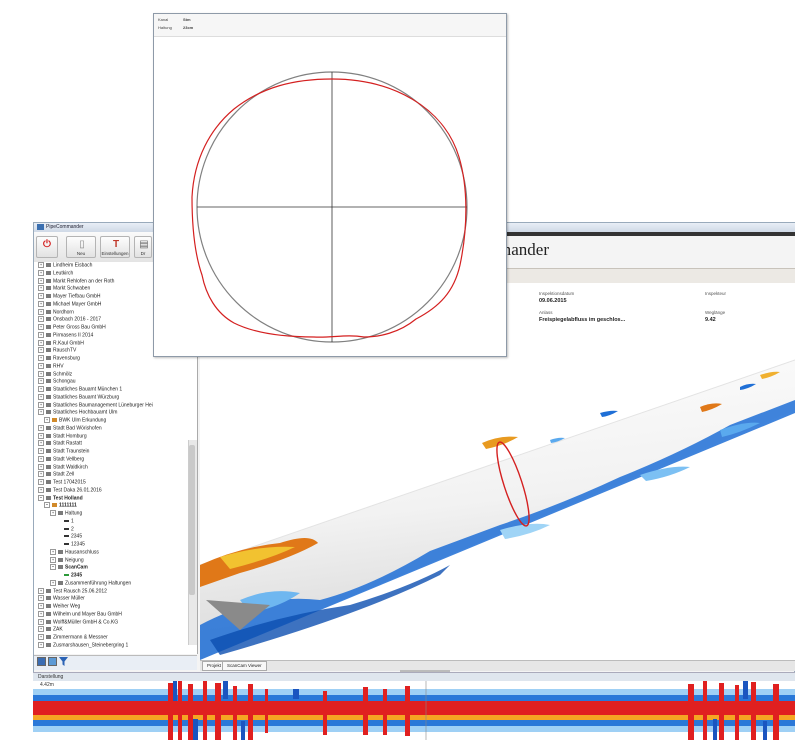 The height and width of the screenshot is (740, 795). Describe the element at coordinates (62, 482) in the screenshot. I see `tree-item: + Test 17042015` at that location.